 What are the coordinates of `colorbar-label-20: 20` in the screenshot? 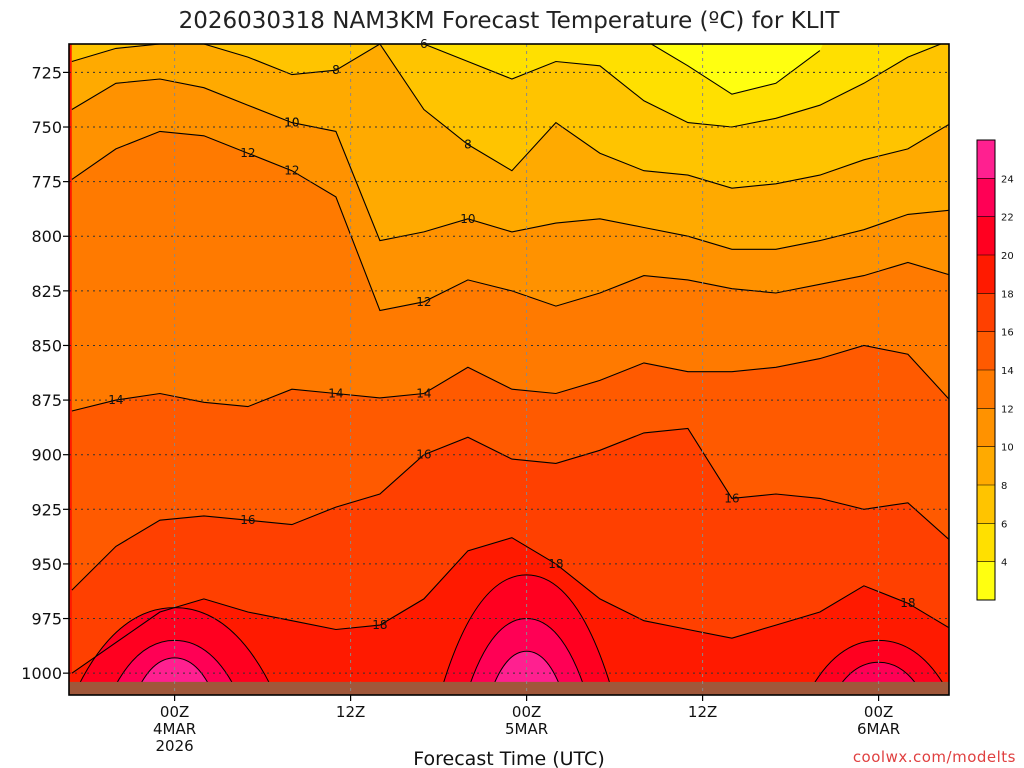 It's located at (1007, 256).